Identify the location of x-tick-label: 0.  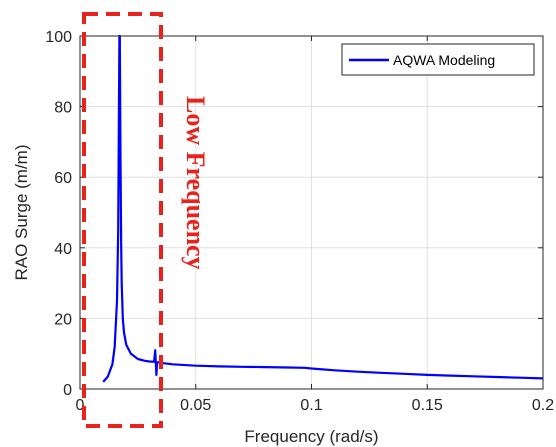
(80, 405).